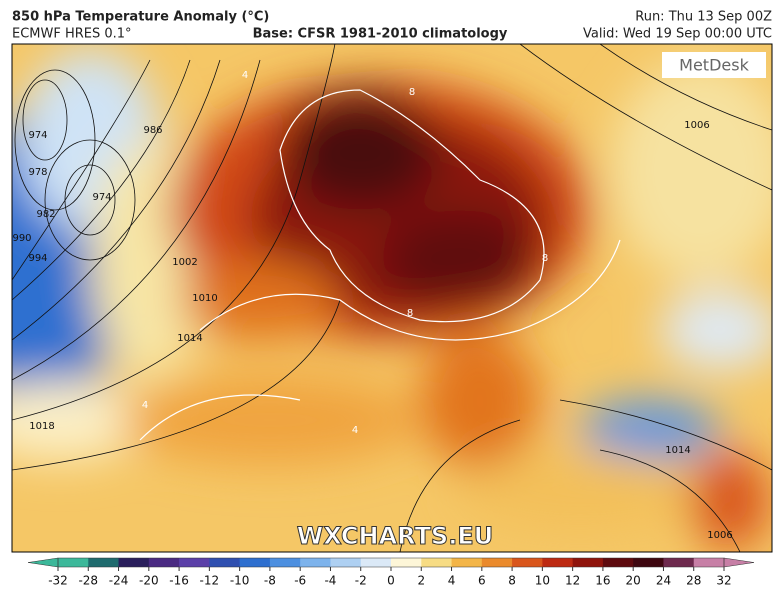  Describe the element at coordinates (395, 536) in the screenshot. I see `watermark: WXCHARTS.EU` at that location.